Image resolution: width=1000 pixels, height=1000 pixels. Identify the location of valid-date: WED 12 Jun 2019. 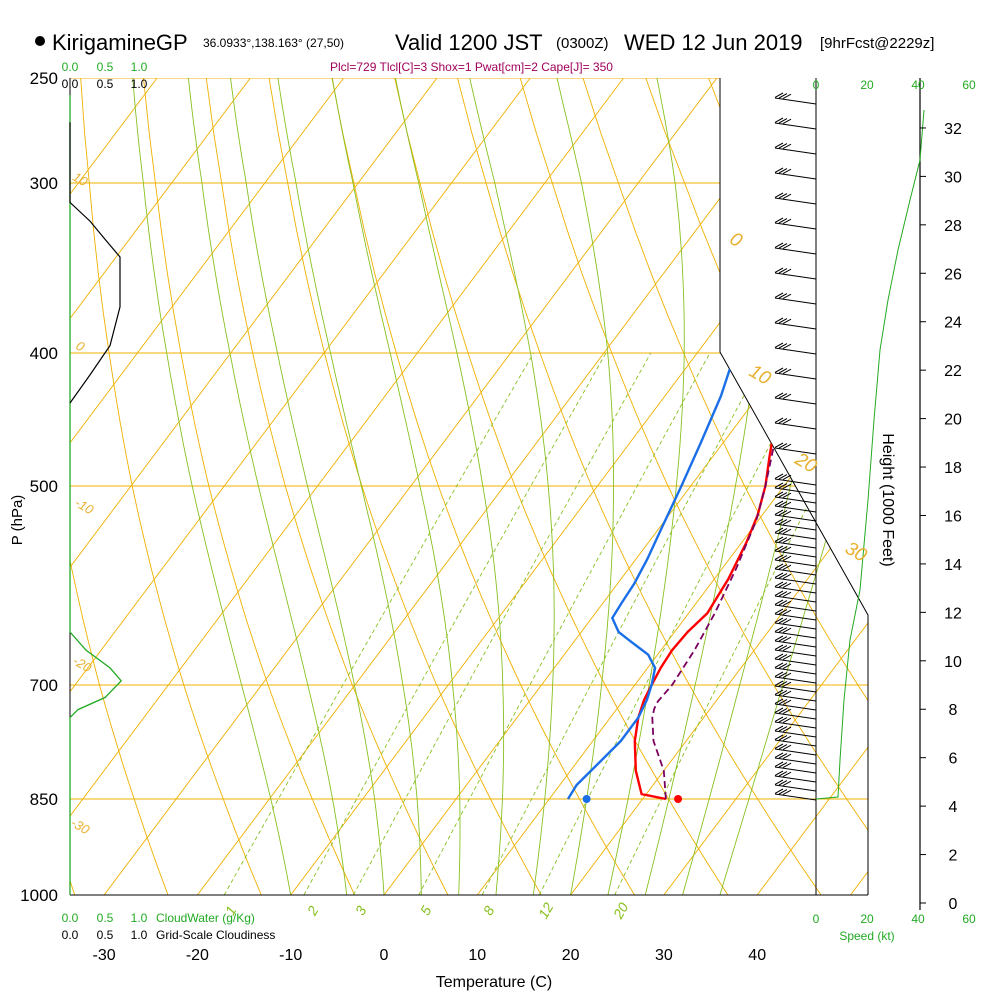
(713, 42).